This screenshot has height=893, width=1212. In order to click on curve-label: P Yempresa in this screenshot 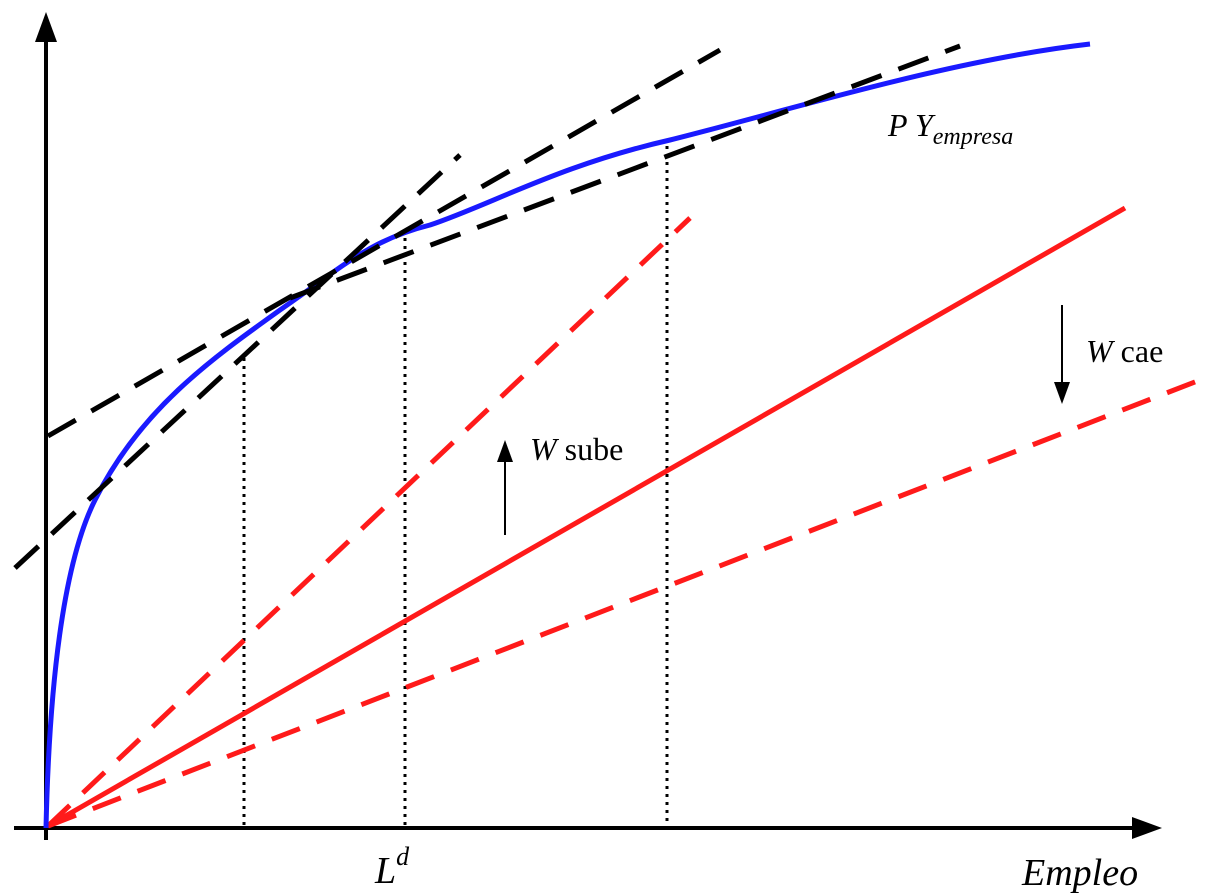, I will do `click(950, 128)`.